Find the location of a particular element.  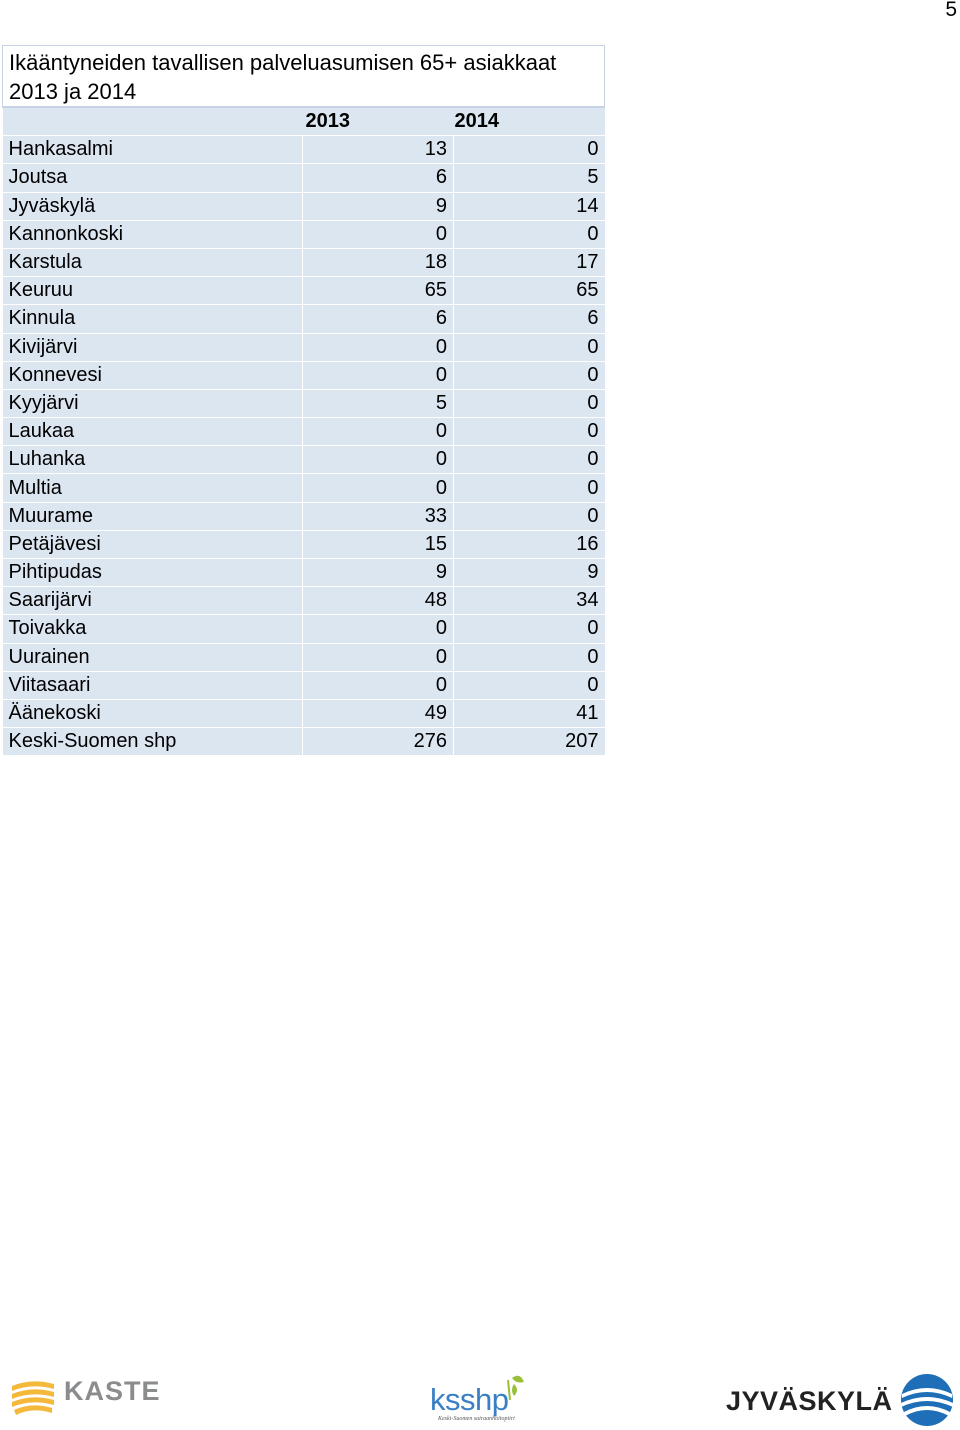

ksshp-subtitle: Keski-Suomen sairaanhoitopiiri is located at coordinates (476, 1419).